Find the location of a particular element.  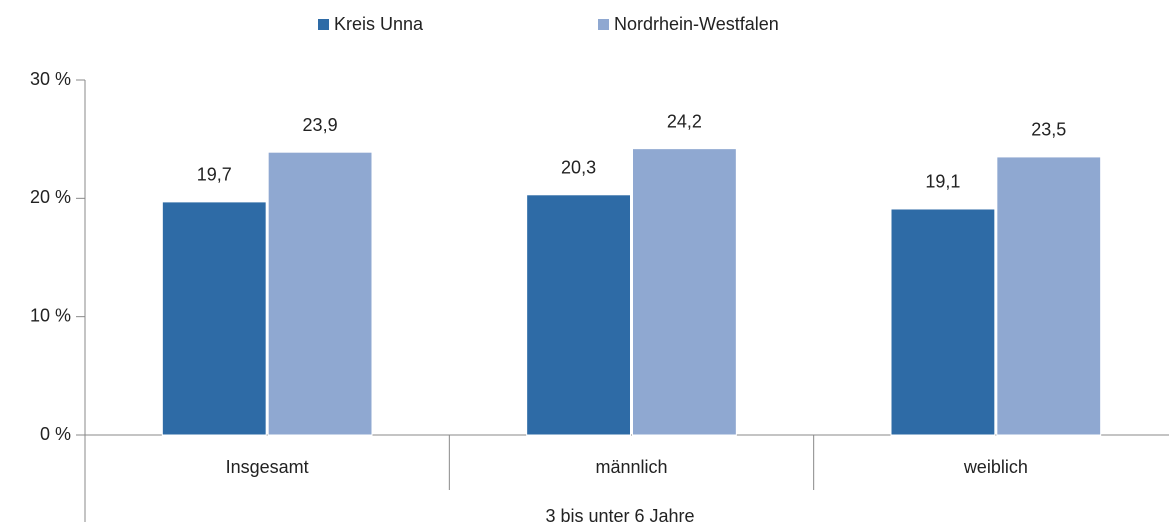

x-tick-label: weiblich is located at coordinates (995, 467).